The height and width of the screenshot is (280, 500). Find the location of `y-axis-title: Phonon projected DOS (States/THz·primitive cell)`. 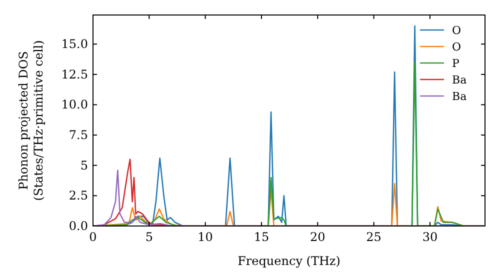

y-axis-title: Phonon projected DOS (States/THz·primitive cell) is located at coordinates (31, 120).